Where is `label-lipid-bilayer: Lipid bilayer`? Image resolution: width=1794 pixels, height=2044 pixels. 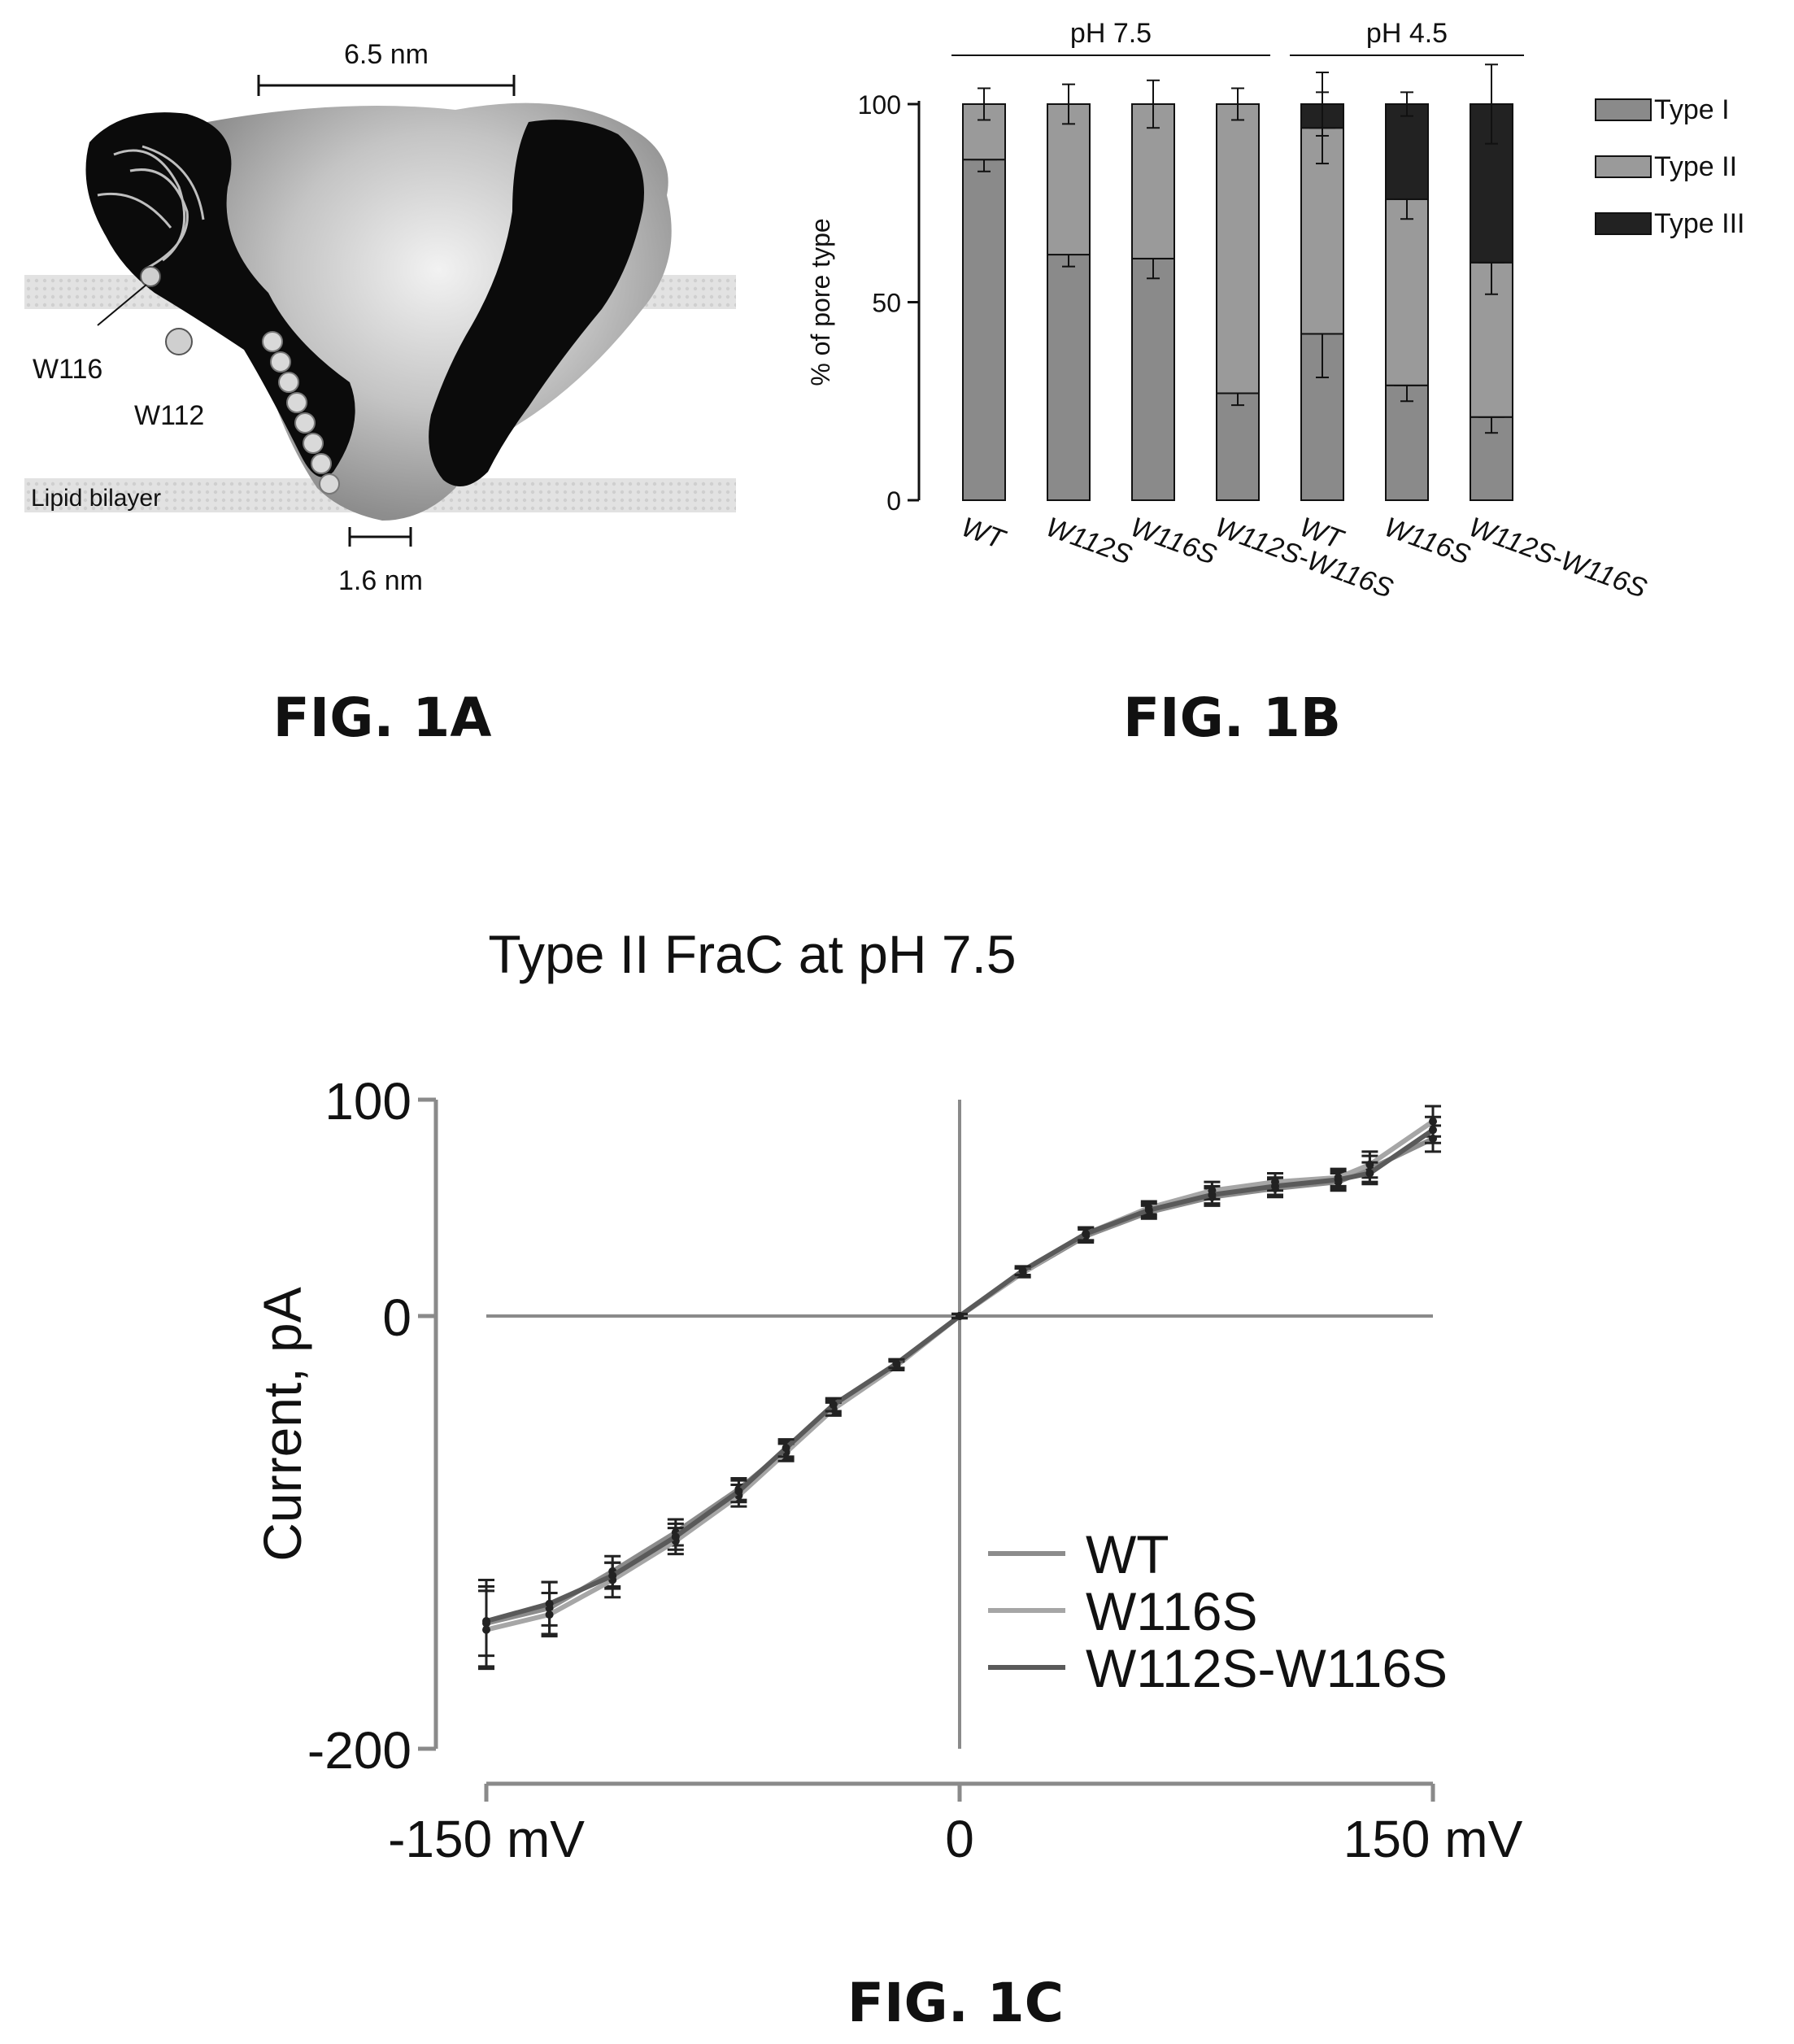
label-lipid-bilayer: Lipid bilayer is located at coordinates (96, 499).